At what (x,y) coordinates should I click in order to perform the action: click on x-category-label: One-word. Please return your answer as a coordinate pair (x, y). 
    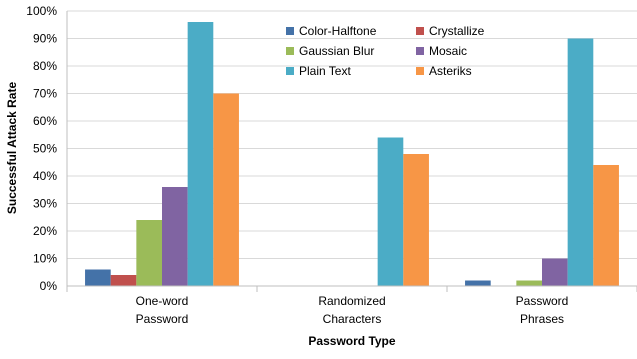
    Looking at the image, I should click on (162, 301).